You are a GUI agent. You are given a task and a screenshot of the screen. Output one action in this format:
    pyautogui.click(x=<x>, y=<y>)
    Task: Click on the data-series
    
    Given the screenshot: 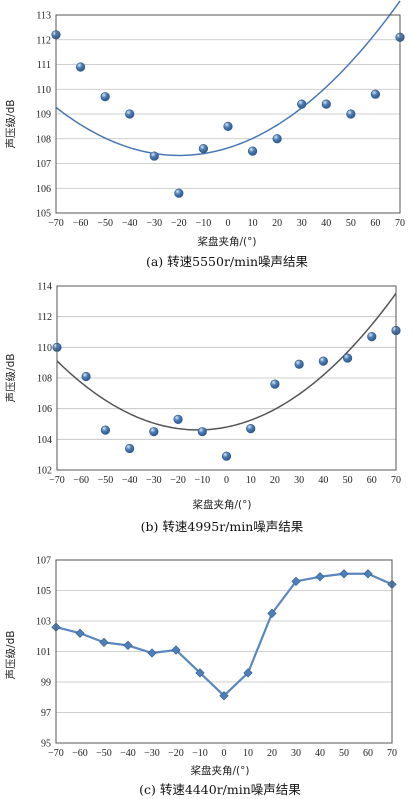 What is the action you would take?
    pyautogui.click(x=224, y=635)
    